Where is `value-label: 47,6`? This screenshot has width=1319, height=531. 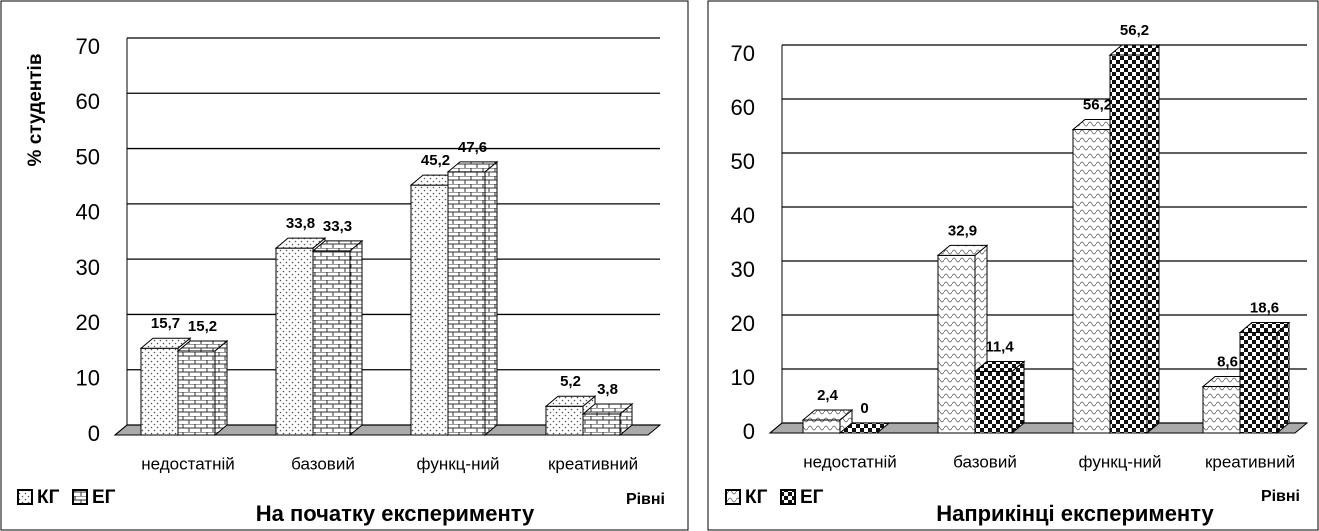 value-label: 47,6 is located at coordinates (472, 147).